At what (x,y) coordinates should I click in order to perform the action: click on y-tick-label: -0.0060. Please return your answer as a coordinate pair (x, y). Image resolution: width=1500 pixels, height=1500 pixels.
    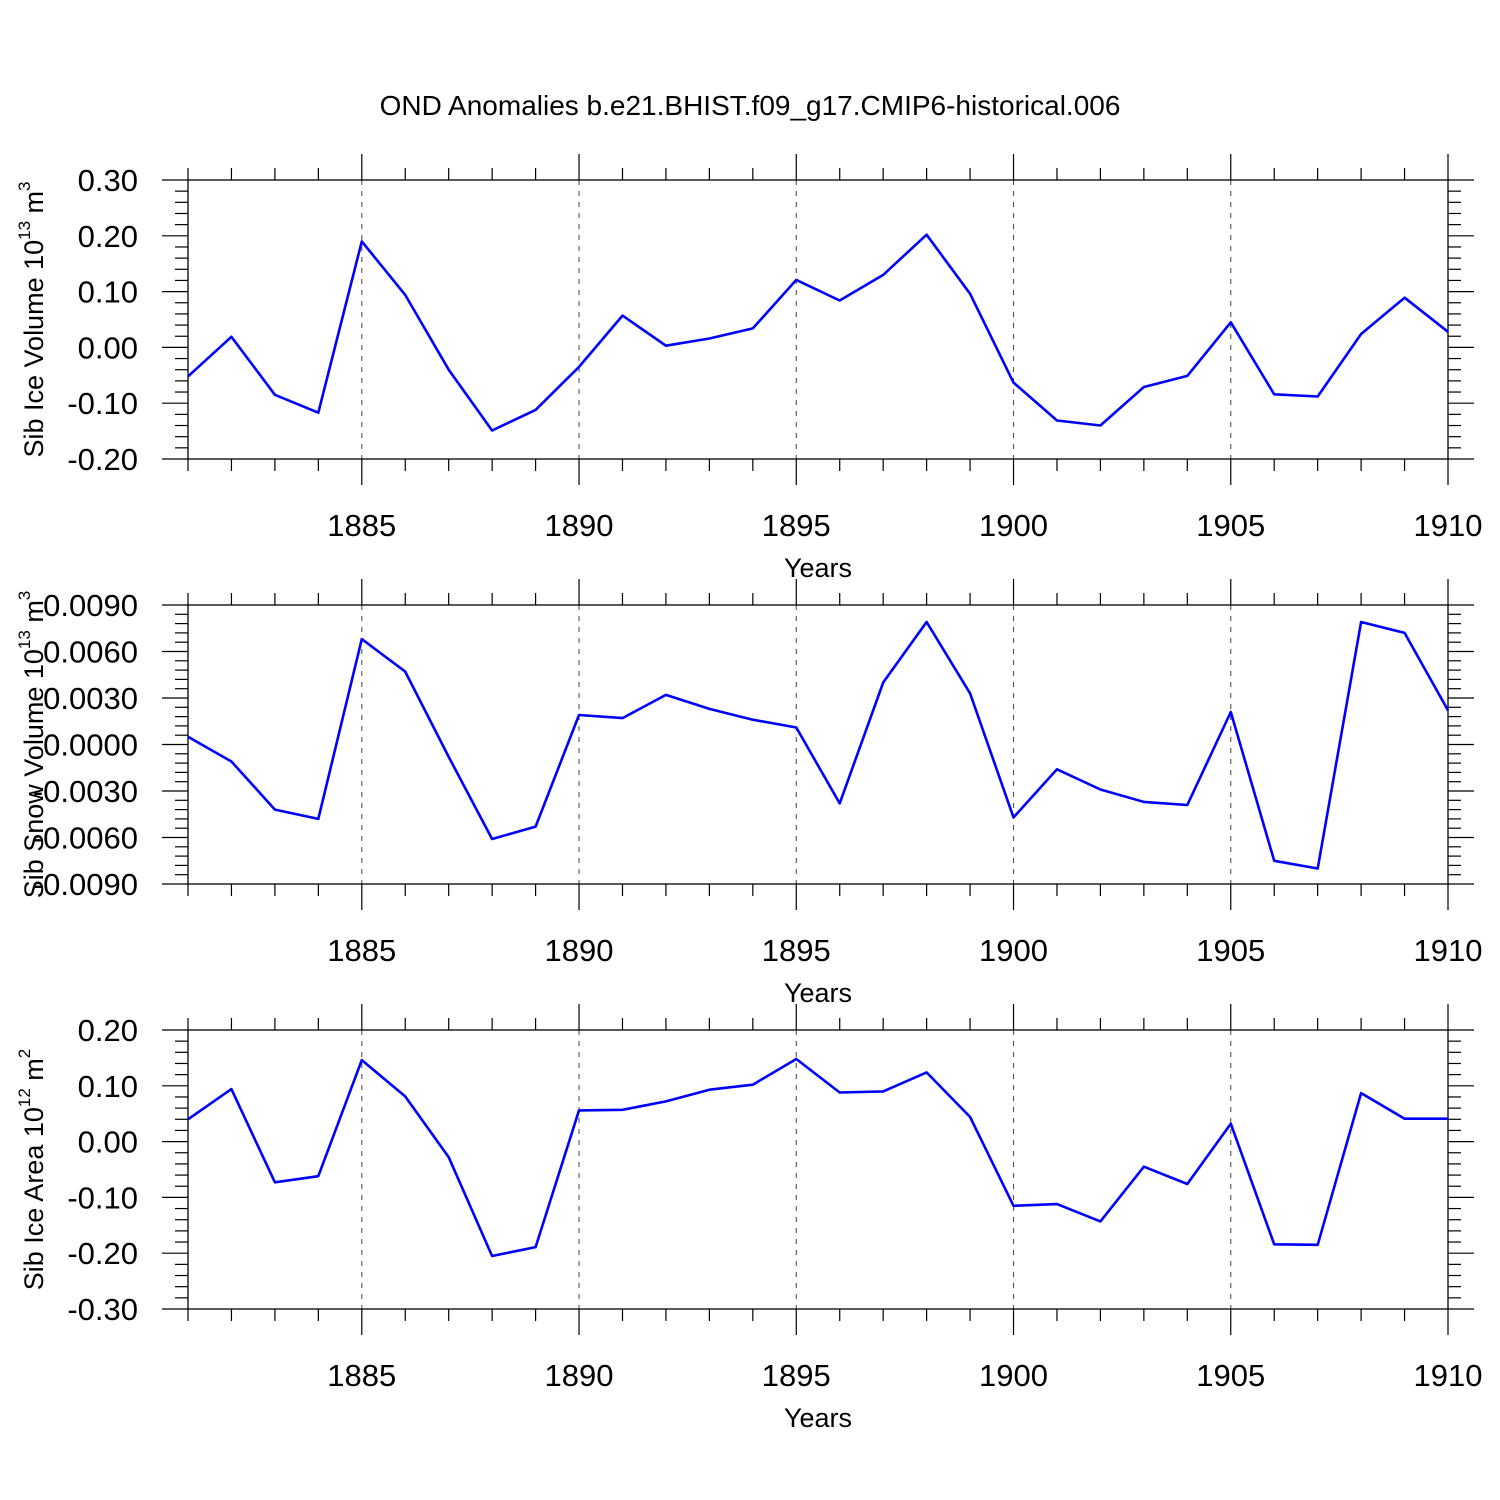
    Looking at the image, I should click on (85, 838).